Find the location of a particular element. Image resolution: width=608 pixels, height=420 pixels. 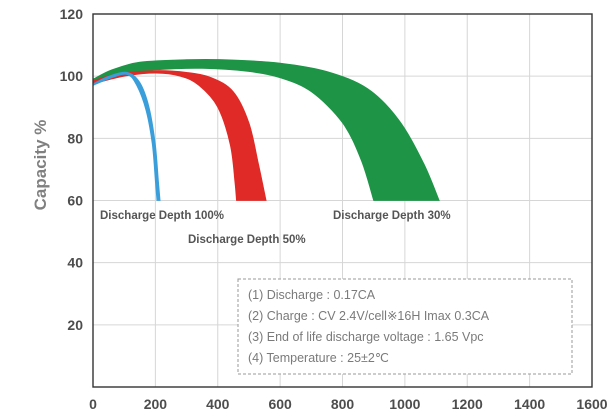

x-tick-labels: 0 200 400 600 800 1000 1200 1400 1600 is located at coordinates (348, 404).